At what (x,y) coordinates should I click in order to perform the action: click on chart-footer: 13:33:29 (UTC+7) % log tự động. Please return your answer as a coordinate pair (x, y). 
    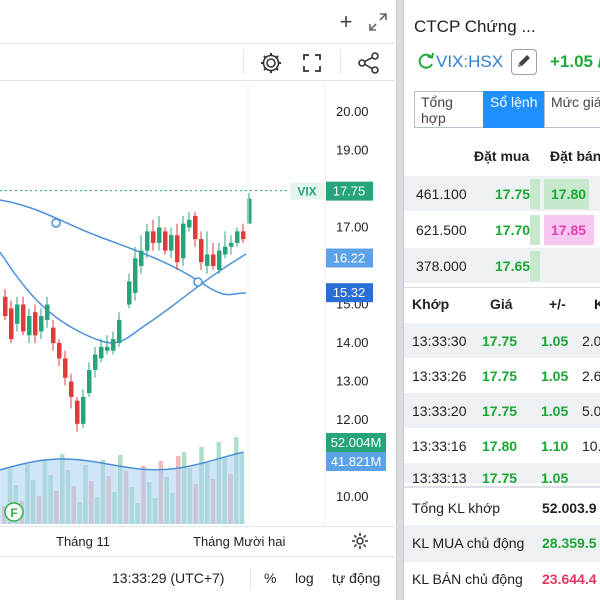
    Looking at the image, I should click on (198, 578).